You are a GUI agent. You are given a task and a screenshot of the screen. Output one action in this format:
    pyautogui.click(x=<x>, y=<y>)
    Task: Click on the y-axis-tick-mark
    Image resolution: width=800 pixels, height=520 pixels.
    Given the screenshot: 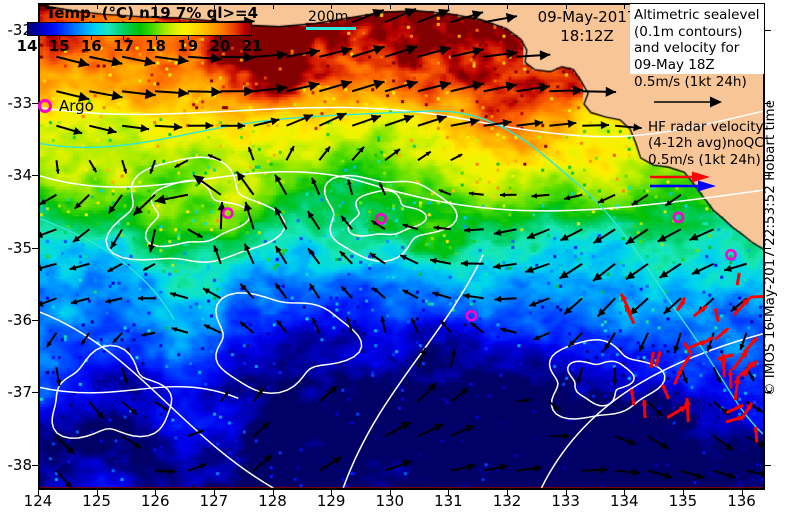 What is the action you would take?
    pyautogui.click(x=35, y=248)
    